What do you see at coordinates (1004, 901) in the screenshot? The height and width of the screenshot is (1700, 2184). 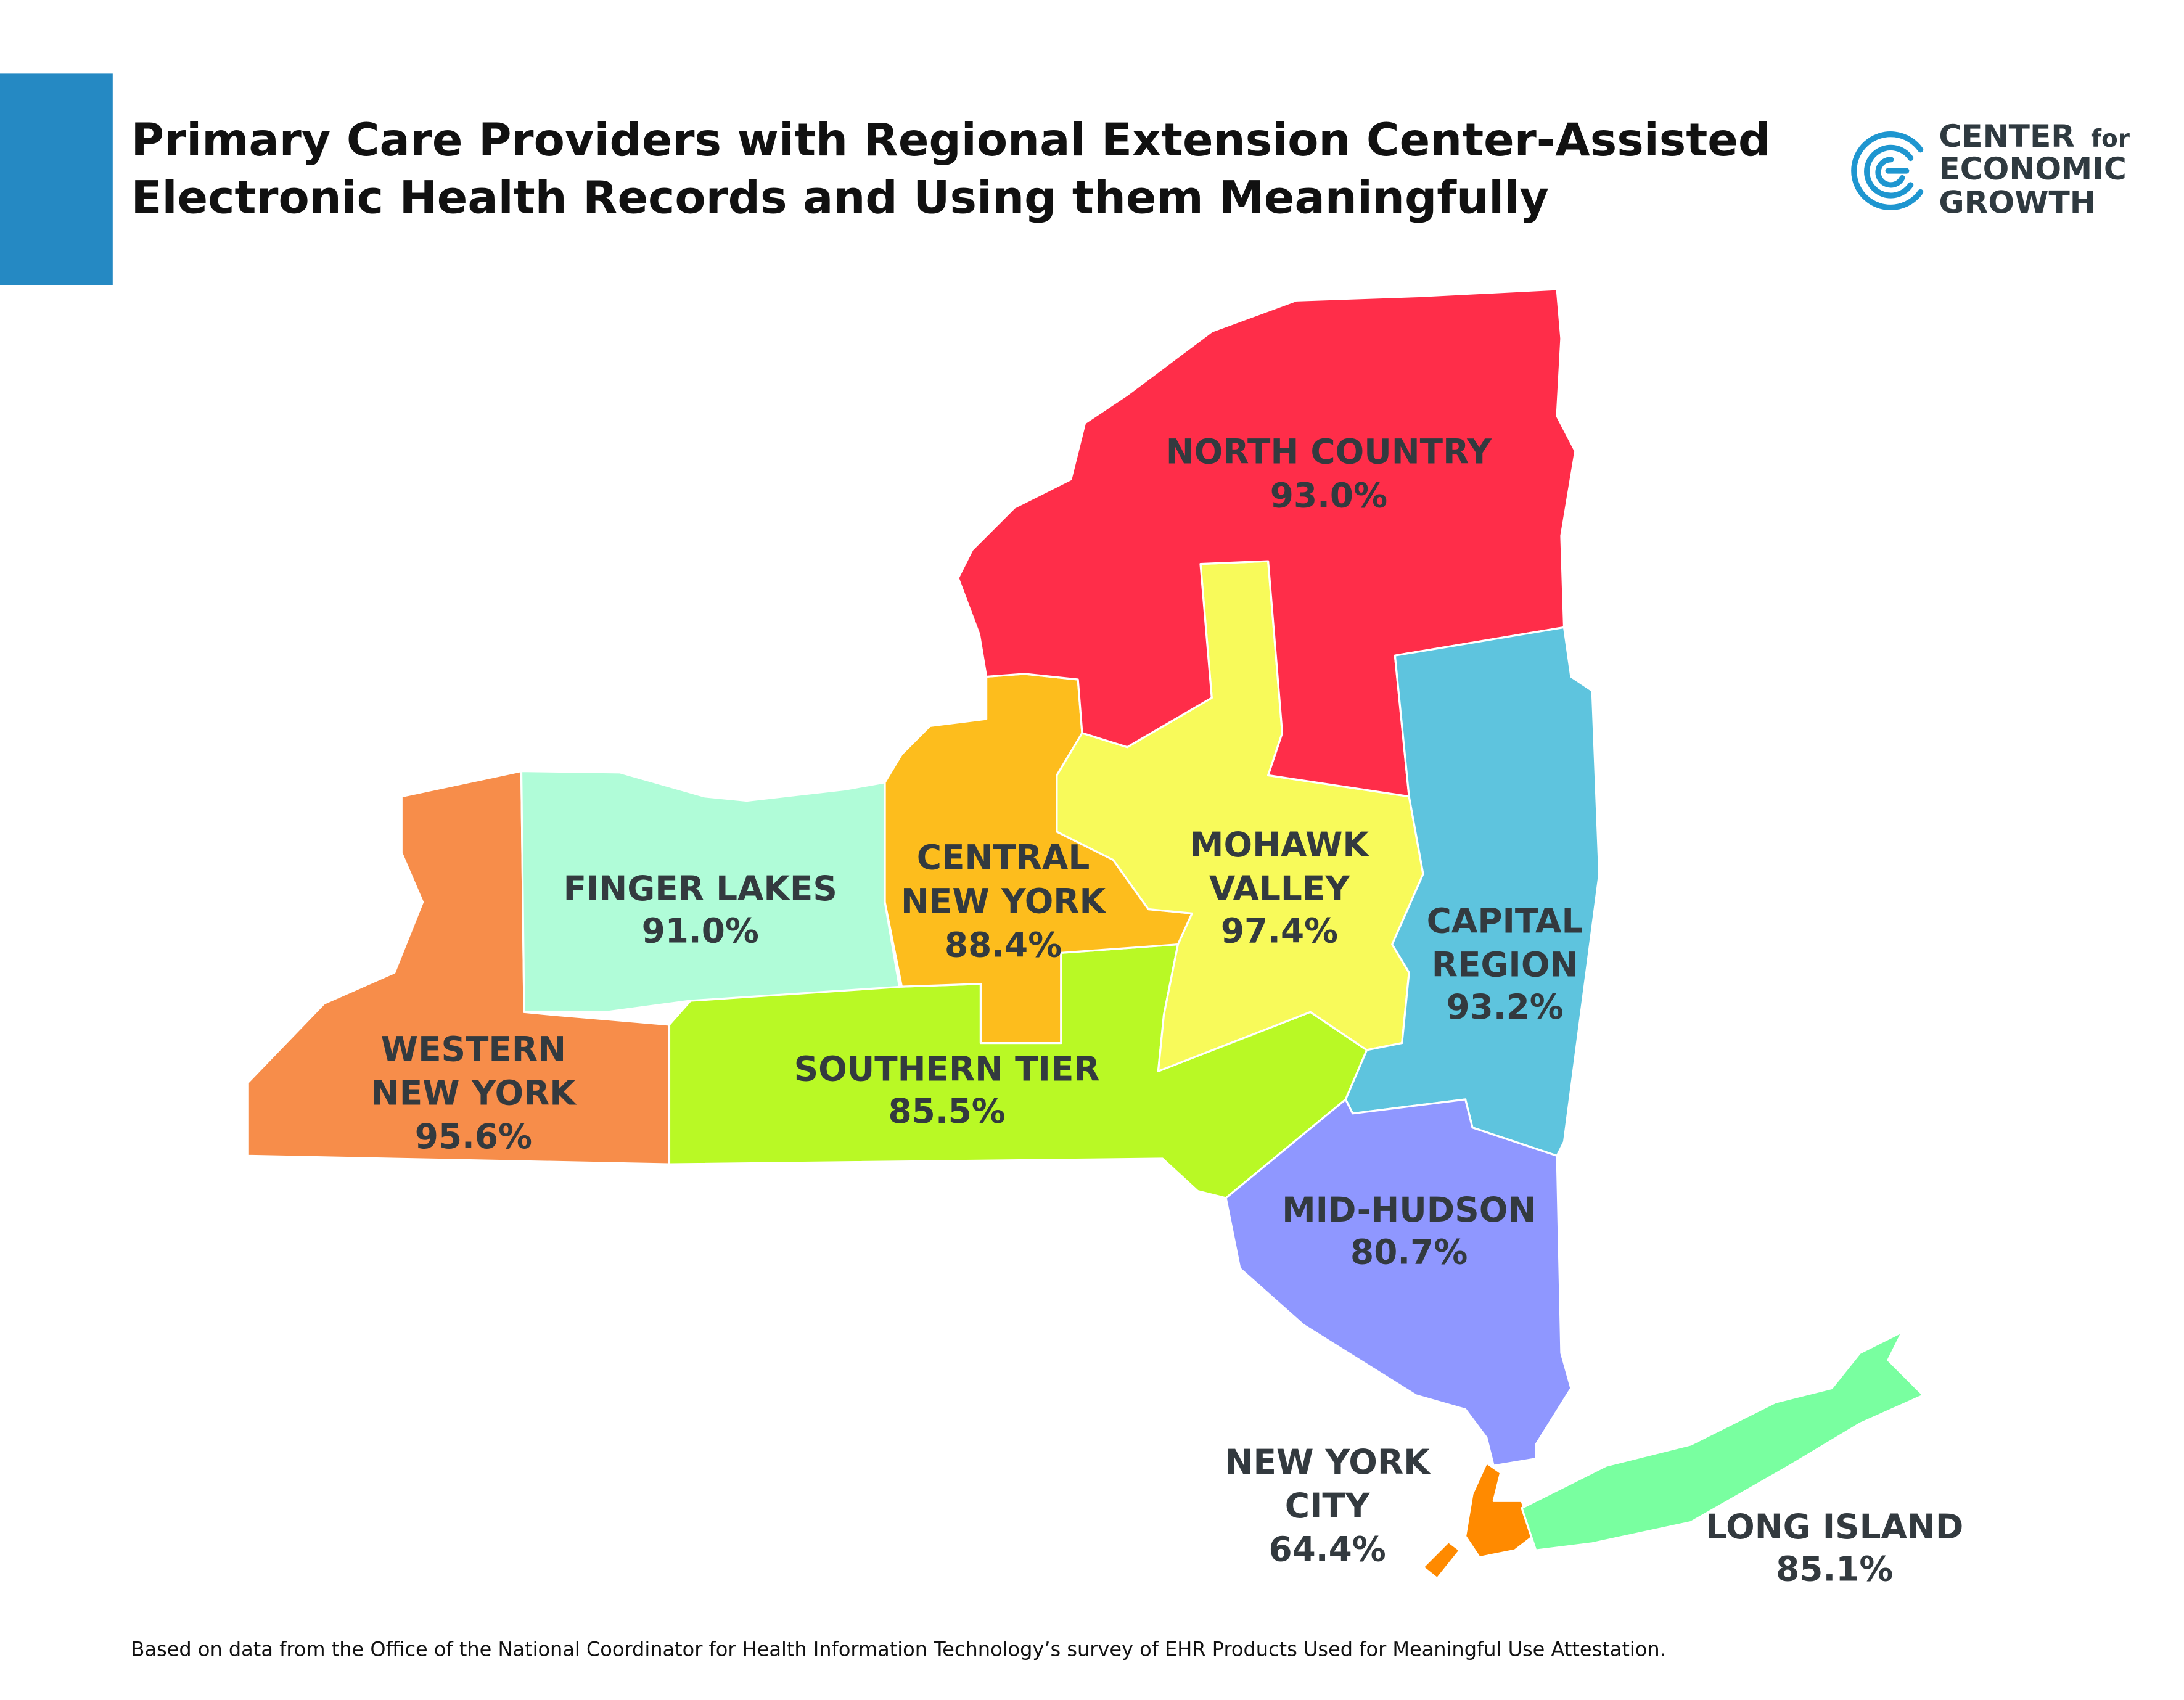 I see `label-central-new-york-name-2: NEW YORK` at bounding box center [1004, 901].